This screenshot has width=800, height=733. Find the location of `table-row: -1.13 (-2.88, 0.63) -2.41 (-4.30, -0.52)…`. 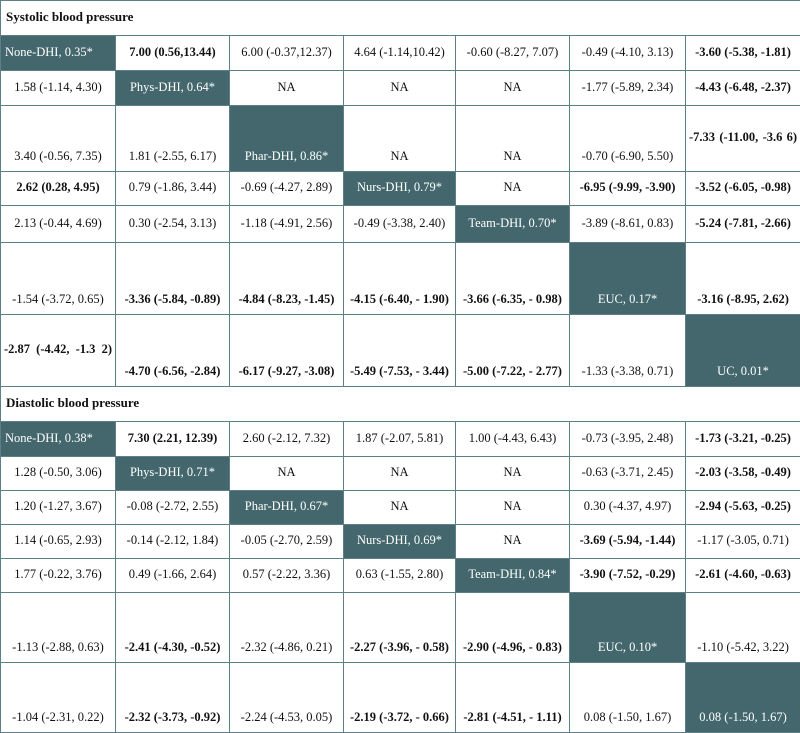

table-row: -1.13 (-2.88, 0.63) -2.41 (-4.30, -0.52)… is located at coordinates (400, 628).